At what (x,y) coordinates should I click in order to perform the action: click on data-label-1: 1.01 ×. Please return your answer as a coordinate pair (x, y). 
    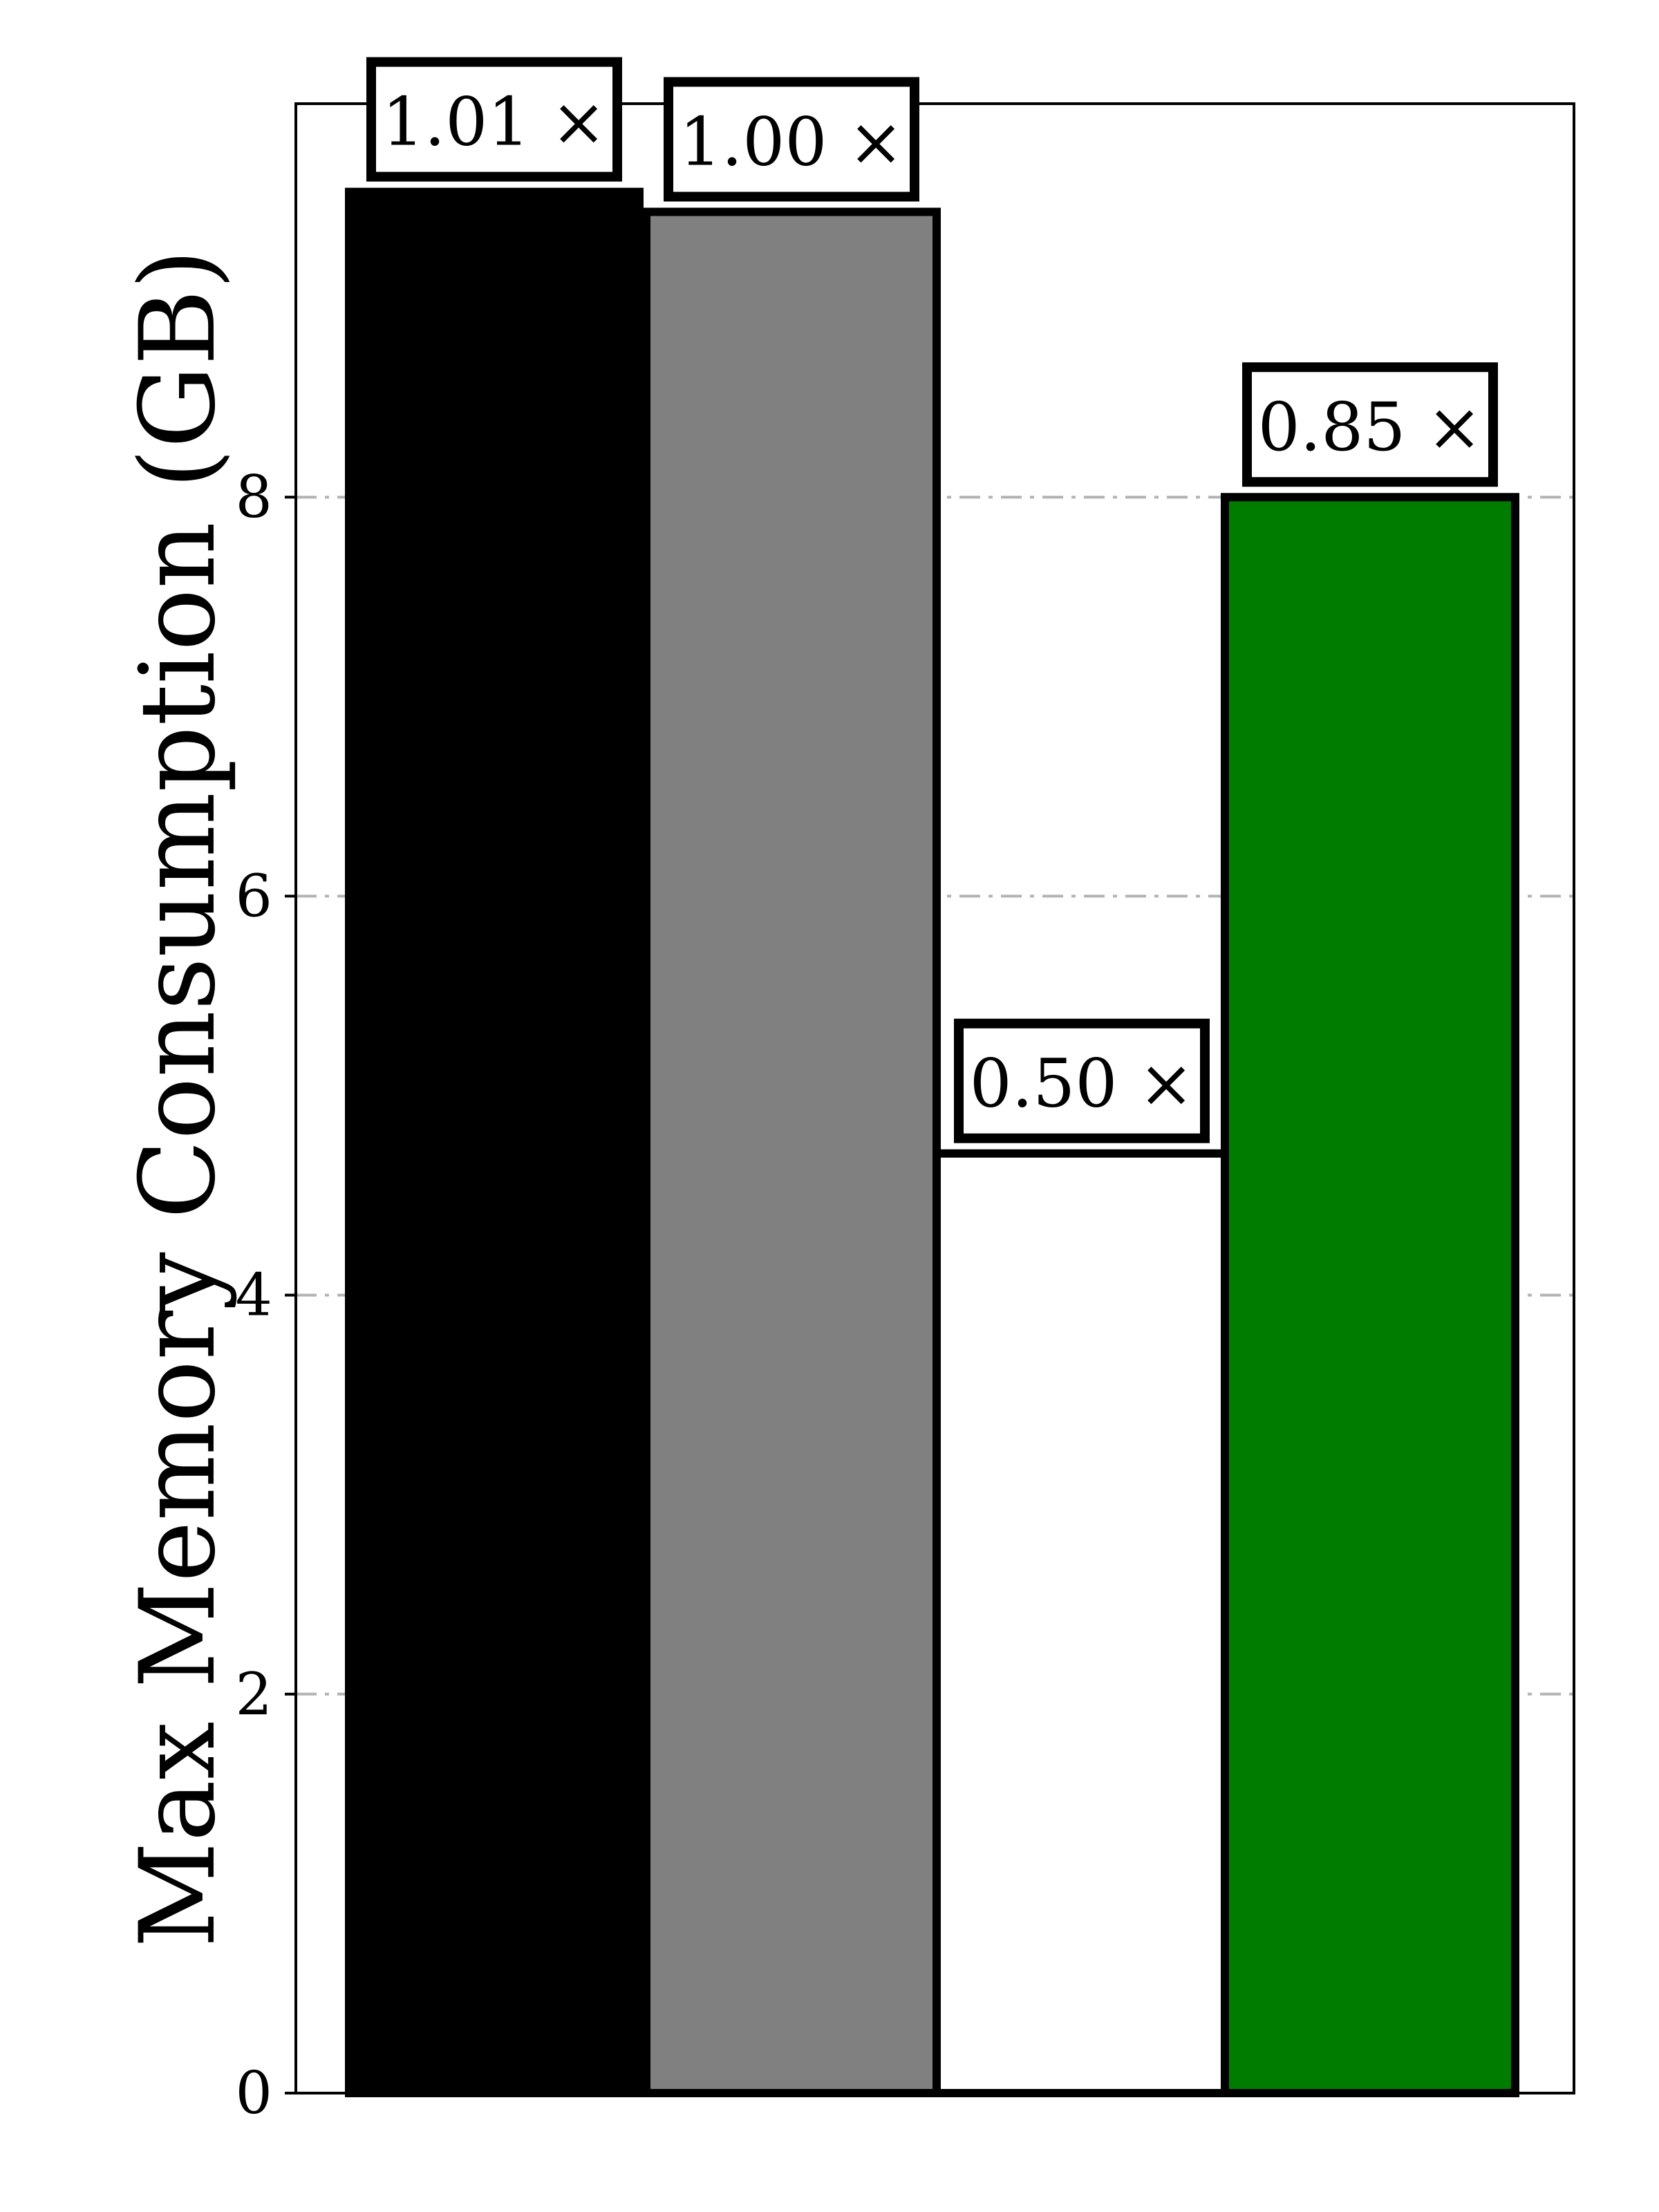
    Looking at the image, I should click on (494, 123).